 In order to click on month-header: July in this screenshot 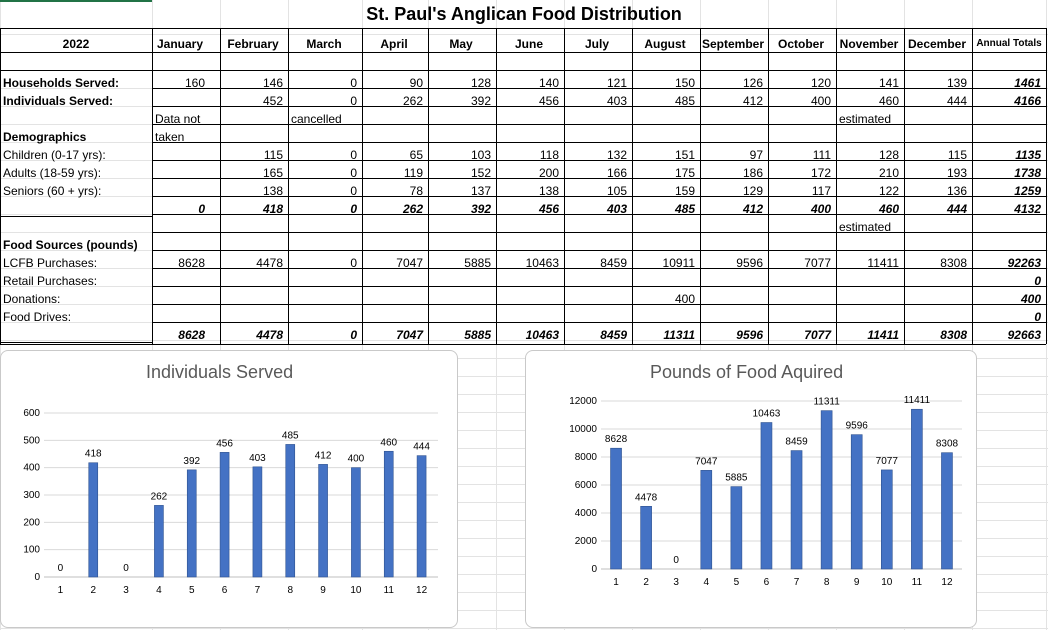, I will do `click(596, 44)`.